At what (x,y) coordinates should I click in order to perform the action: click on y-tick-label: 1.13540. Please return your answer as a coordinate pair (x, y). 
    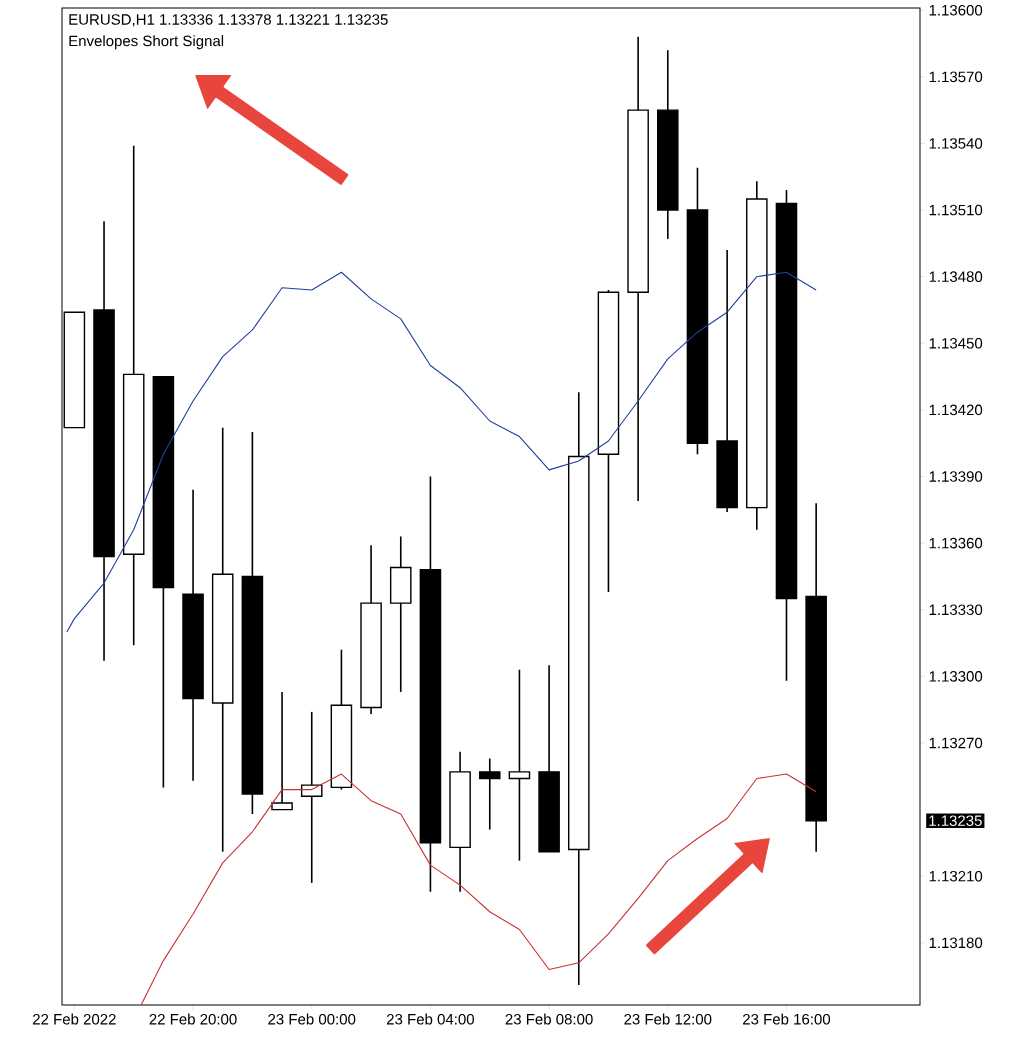
    Looking at the image, I should click on (956, 143).